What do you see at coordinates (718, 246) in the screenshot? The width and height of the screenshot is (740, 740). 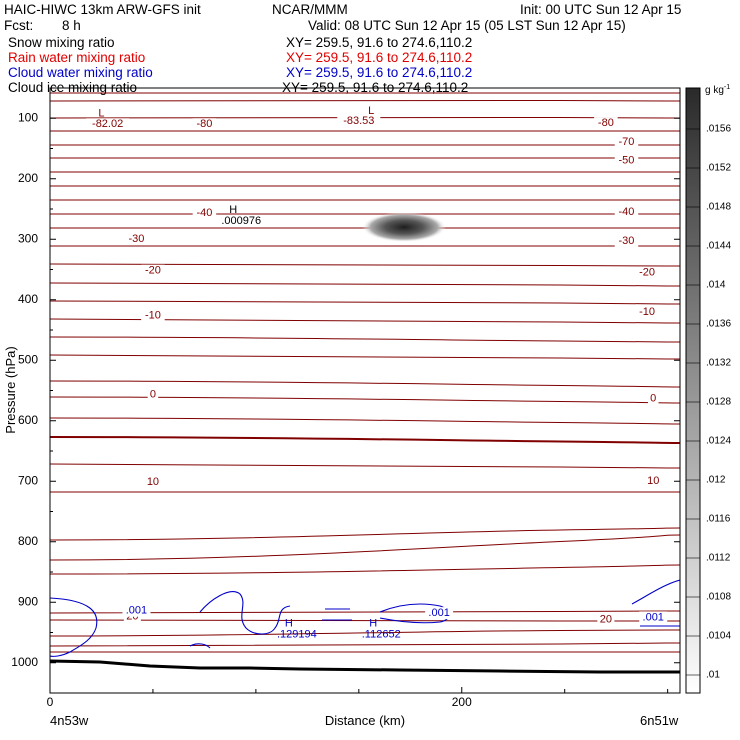 I see `colorbar-tick-label: .0144` at bounding box center [718, 246].